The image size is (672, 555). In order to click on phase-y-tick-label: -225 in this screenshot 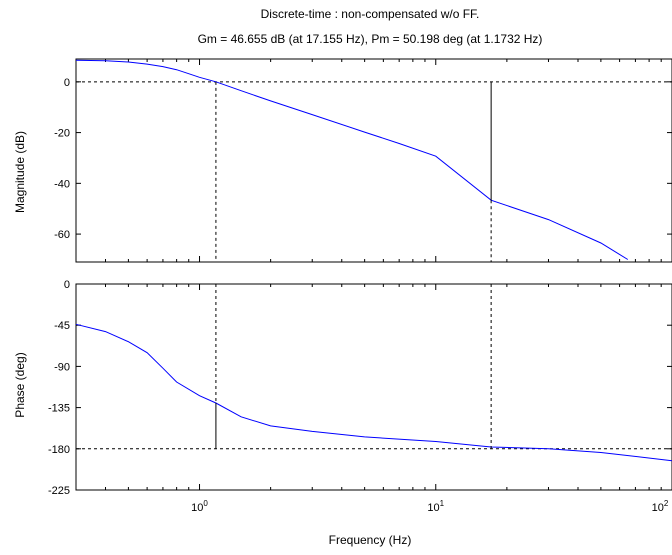, I will do `click(59, 491)`.